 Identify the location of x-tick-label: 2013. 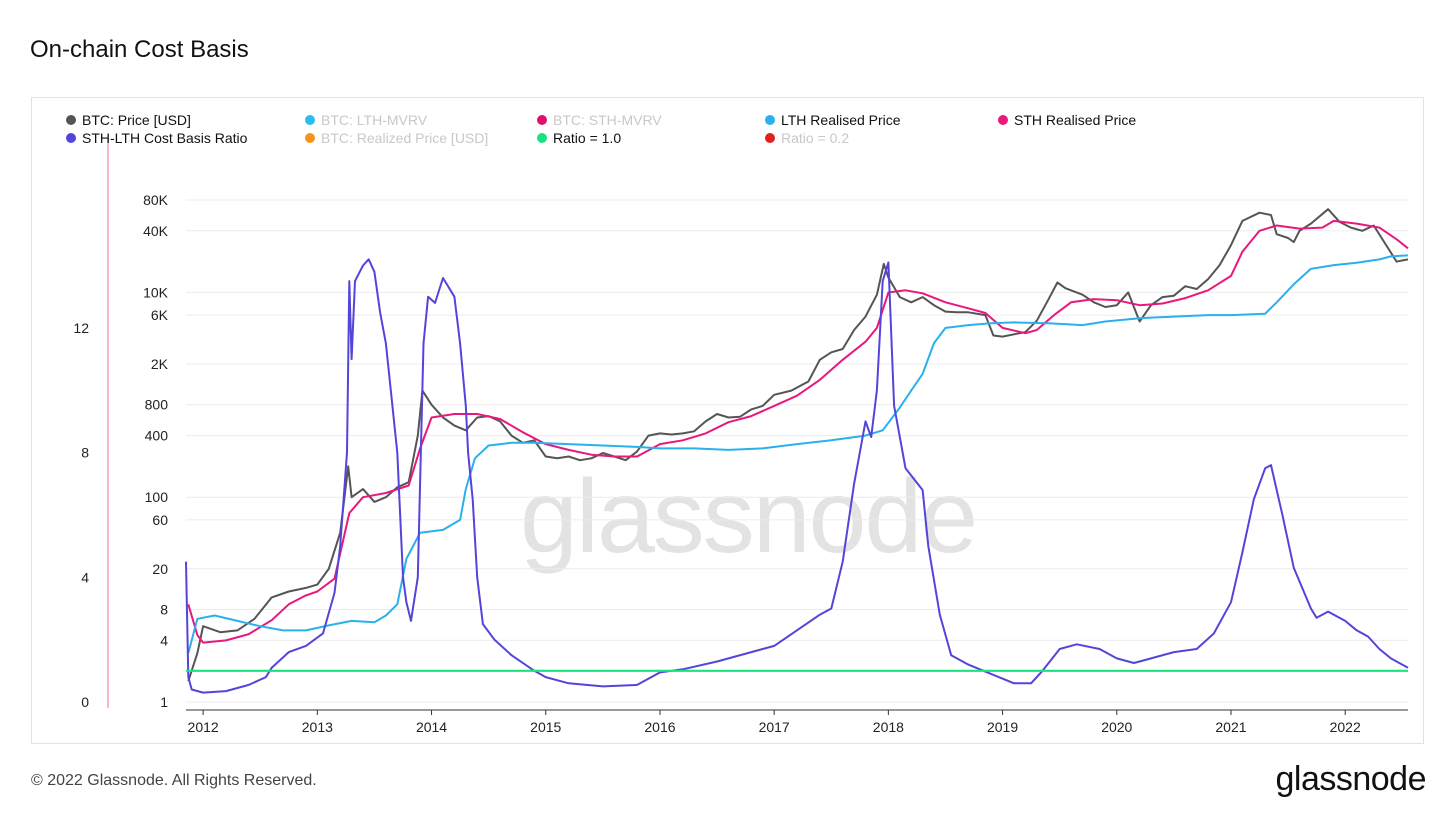
(317, 727).